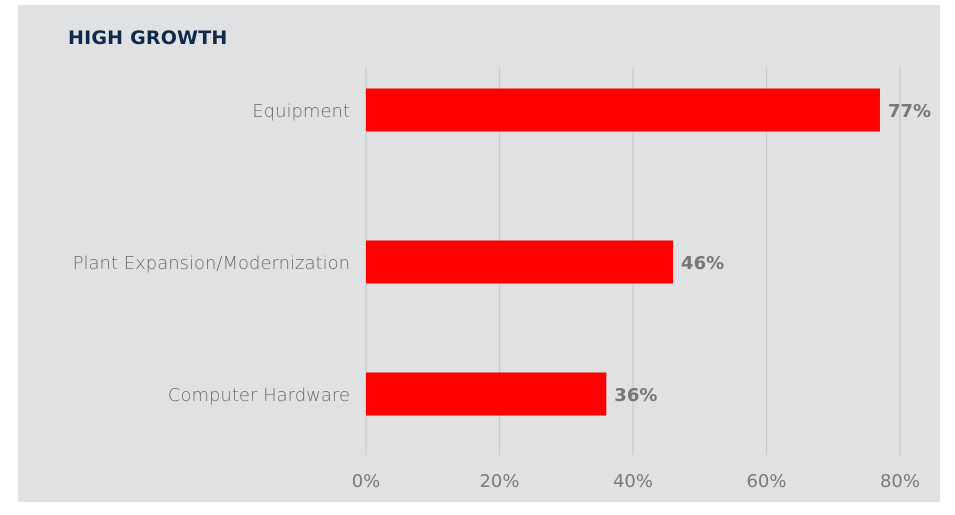 The image size is (955, 515). What do you see at coordinates (148, 38) in the screenshot?
I see `chart-title: HIGH GROWTH` at bounding box center [148, 38].